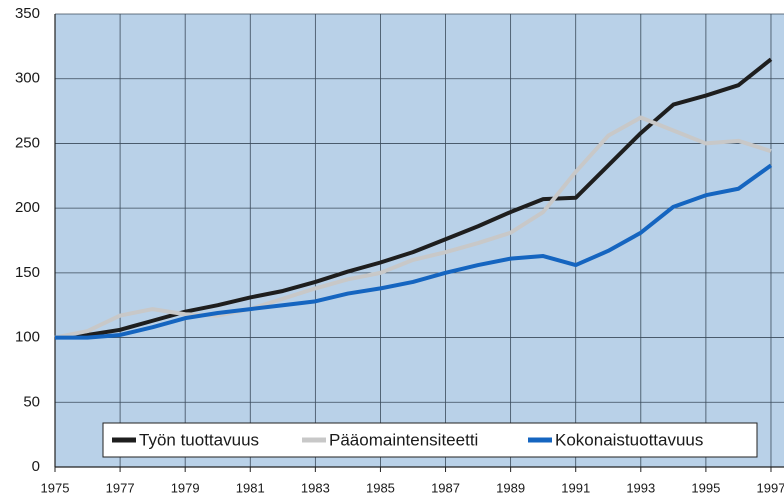 The height and width of the screenshot is (498, 784). Describe the element at coordinates (27, 142) in the screenshot. I see `y-tick-label: 250` at that location.